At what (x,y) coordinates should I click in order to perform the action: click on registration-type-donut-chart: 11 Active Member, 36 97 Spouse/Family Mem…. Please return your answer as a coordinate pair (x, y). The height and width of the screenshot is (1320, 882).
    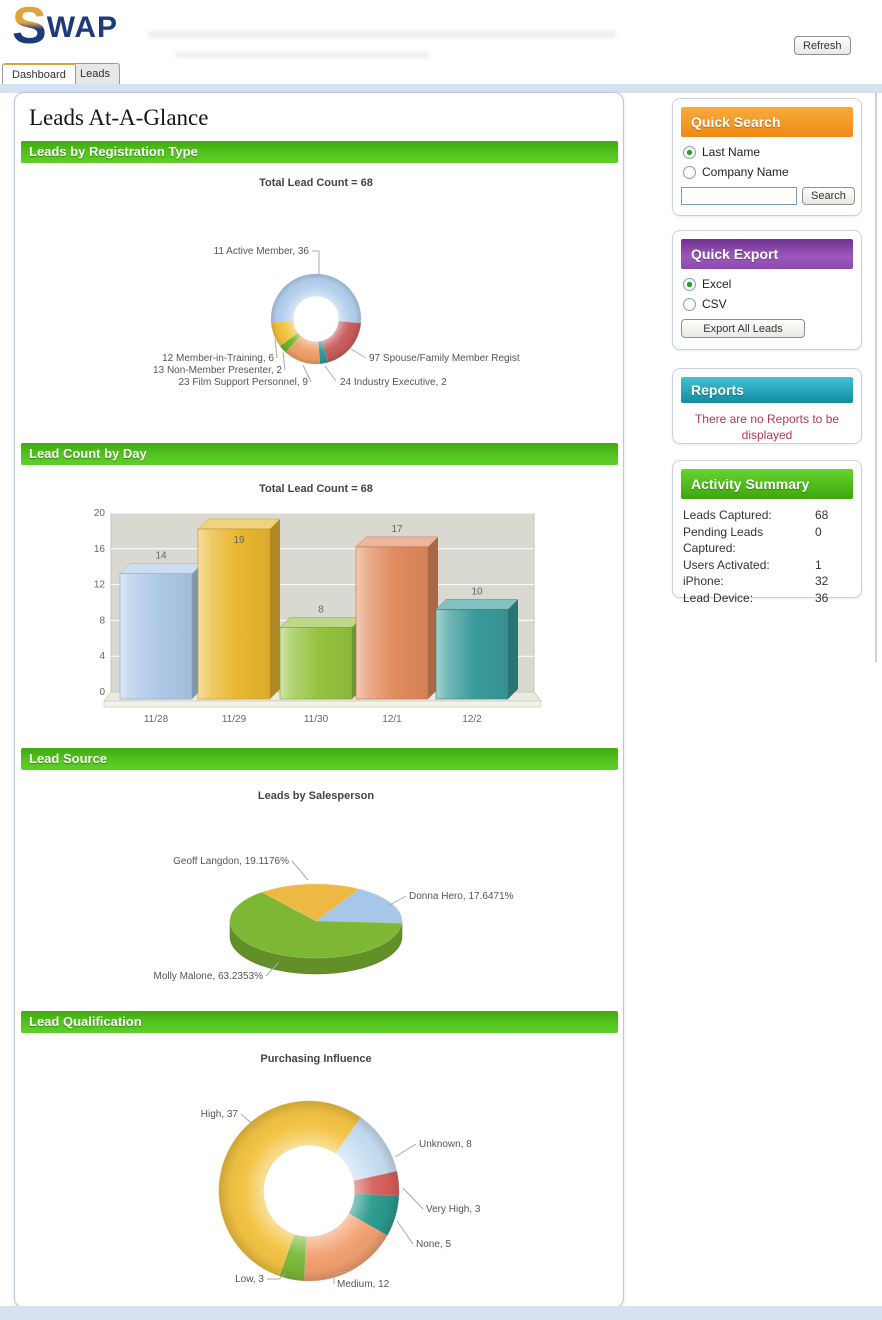
    Looking at the image, I should click on (336, 317).